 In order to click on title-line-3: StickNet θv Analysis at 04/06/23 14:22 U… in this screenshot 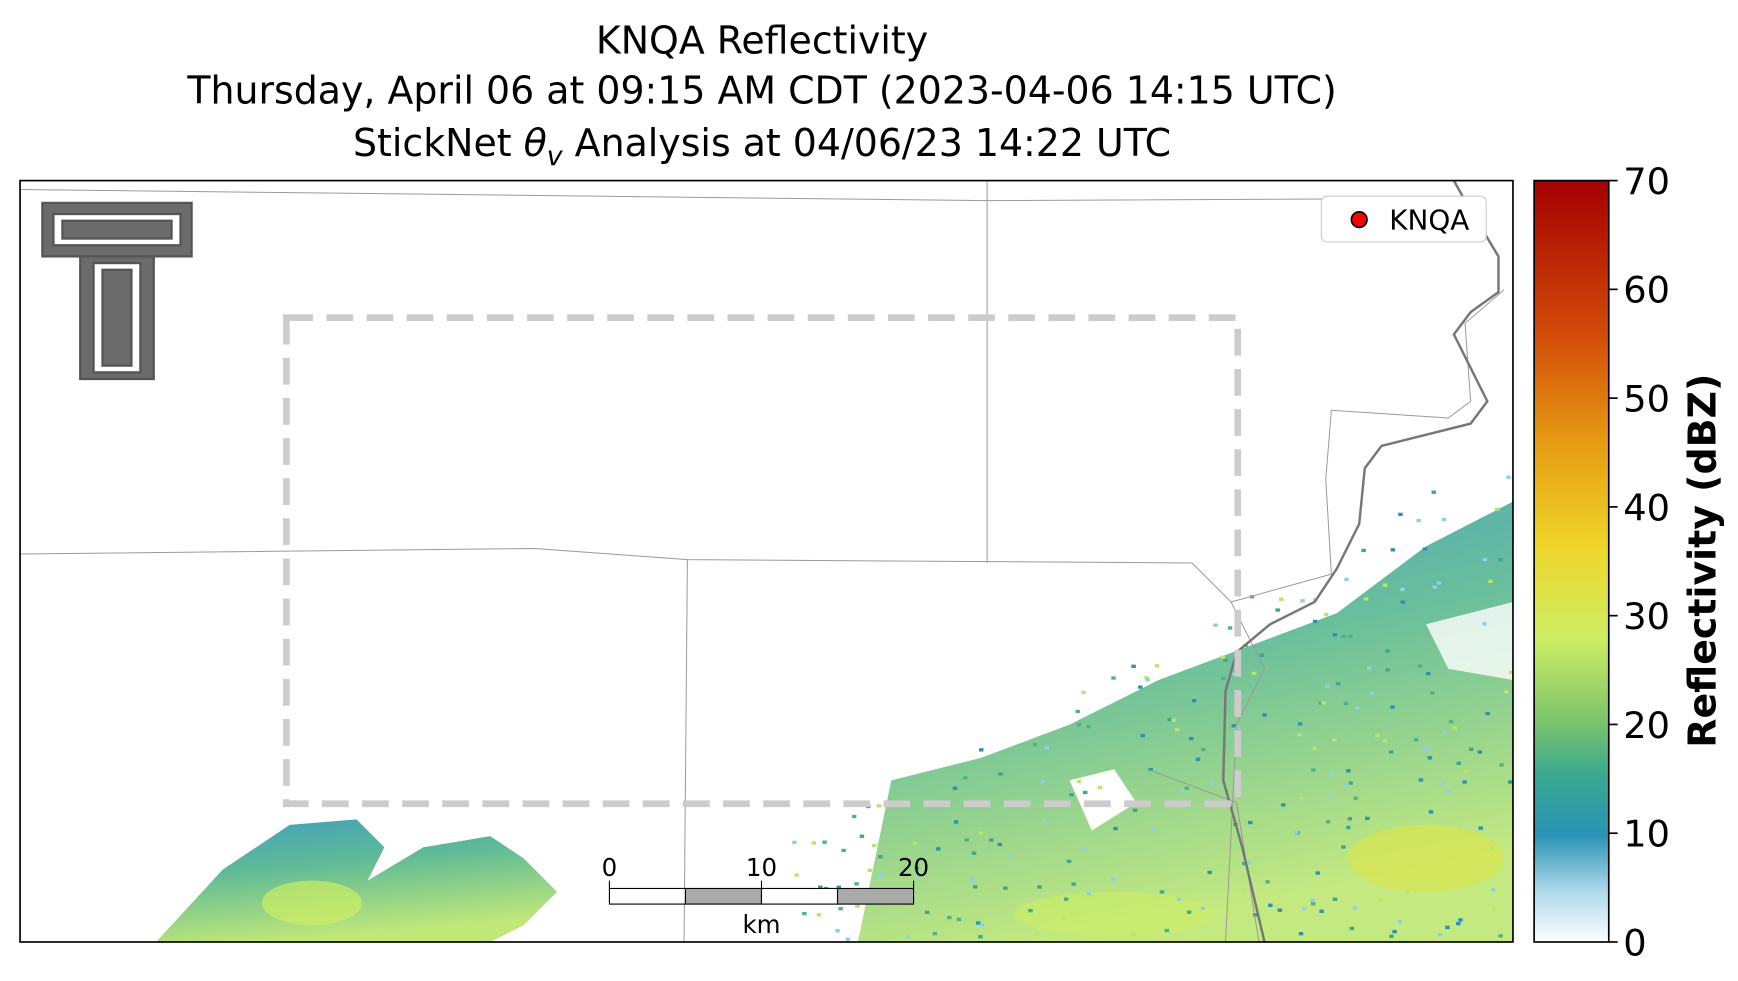, I will do `click(762, 146)`.